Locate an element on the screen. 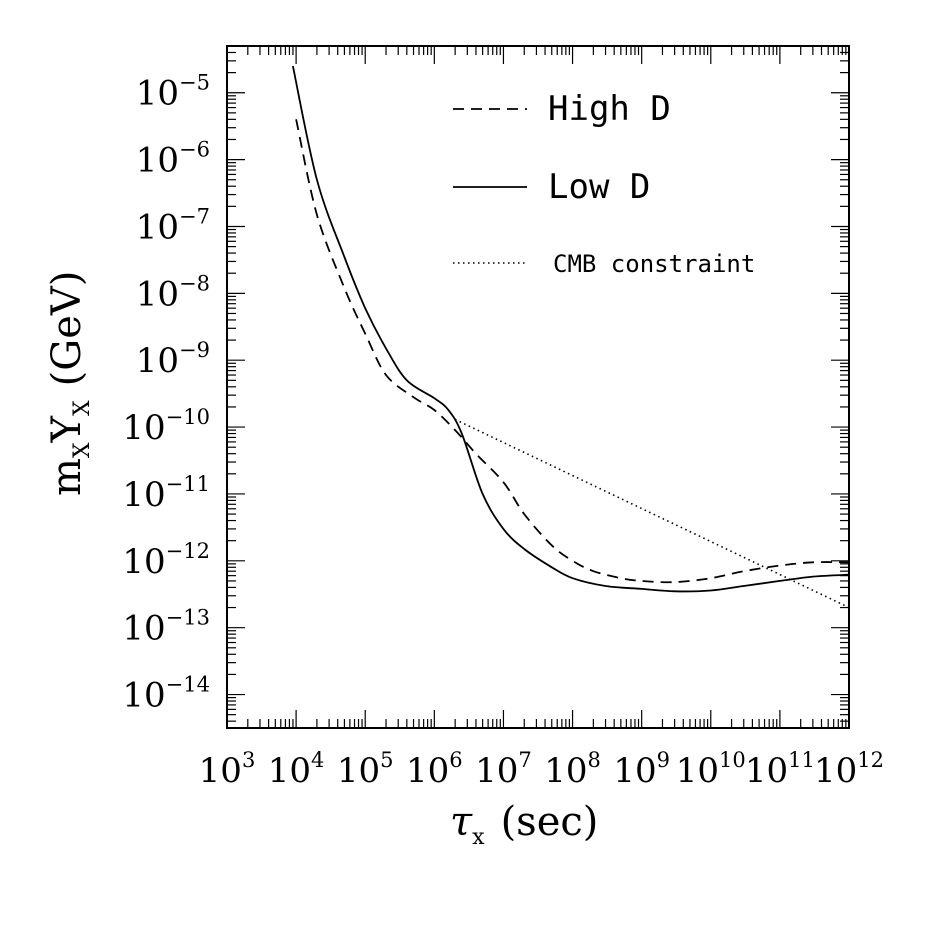 This screenshot has width=926, height=926. x-tick-label: 10³ is located at coordinates (227, 769).